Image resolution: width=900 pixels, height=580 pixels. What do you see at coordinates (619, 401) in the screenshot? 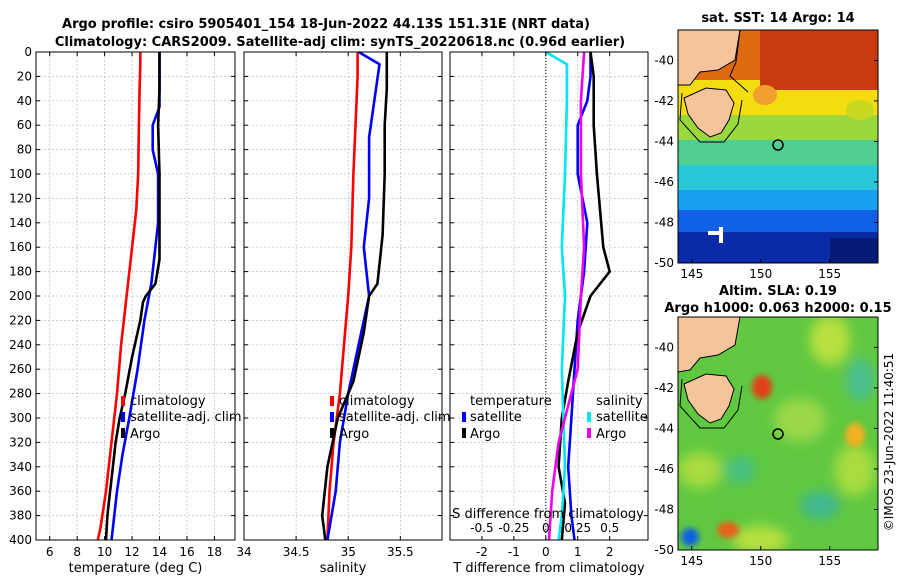
I see `legend-title-salinity: salinity` at bounding box center [619, 401].